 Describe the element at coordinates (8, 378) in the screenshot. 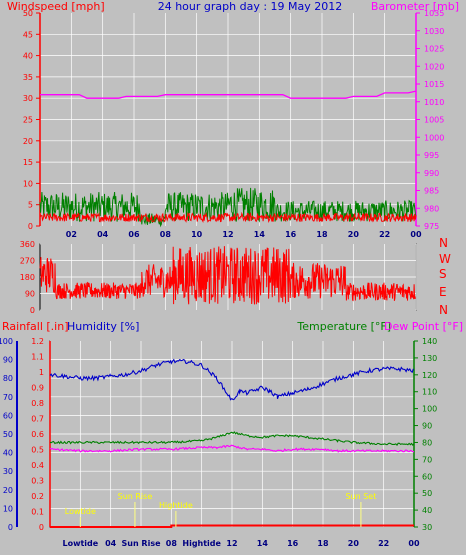

I see `humidity-tick-label: 80` at that location.